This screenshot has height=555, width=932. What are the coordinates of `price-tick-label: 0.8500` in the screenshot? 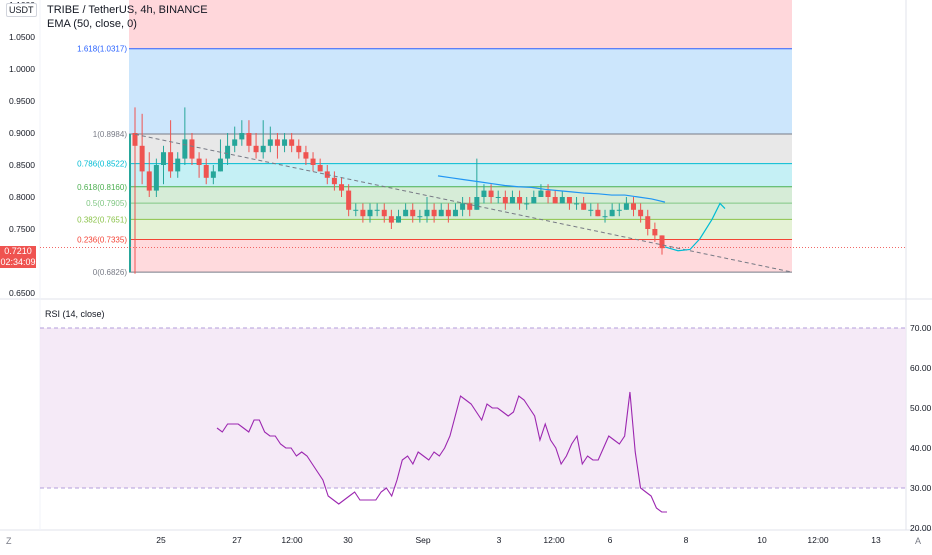 It's located at (22, 165).